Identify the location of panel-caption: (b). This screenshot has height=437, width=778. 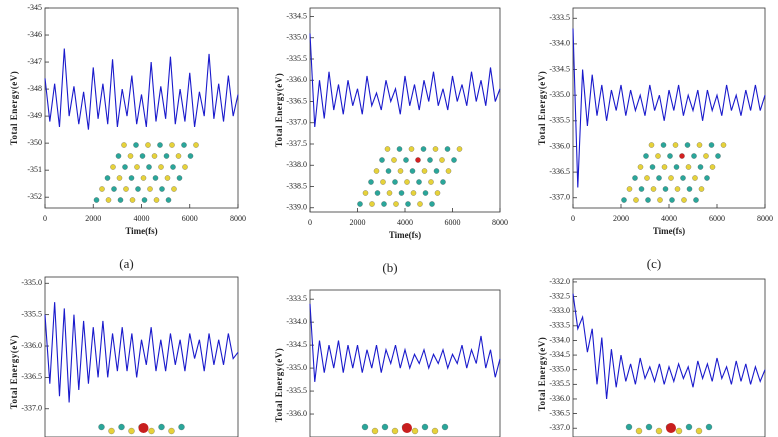
(389, 267).